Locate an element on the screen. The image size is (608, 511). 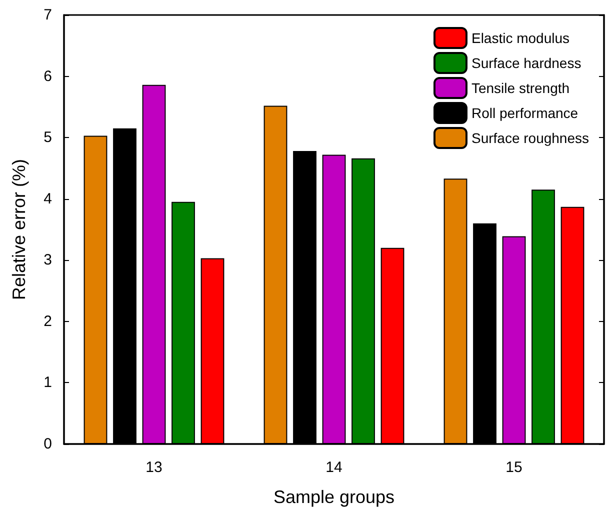
y-tick-label: 4 is located at coordinates (48, 199).